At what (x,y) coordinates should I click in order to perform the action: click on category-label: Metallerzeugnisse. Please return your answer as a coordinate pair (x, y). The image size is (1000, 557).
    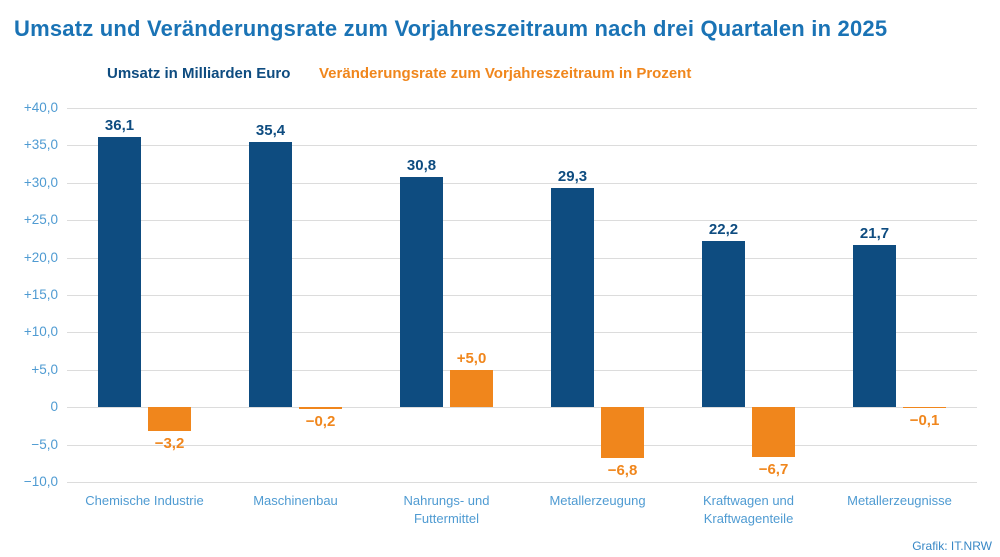
    Looking at the image, I should click on (899, 500).